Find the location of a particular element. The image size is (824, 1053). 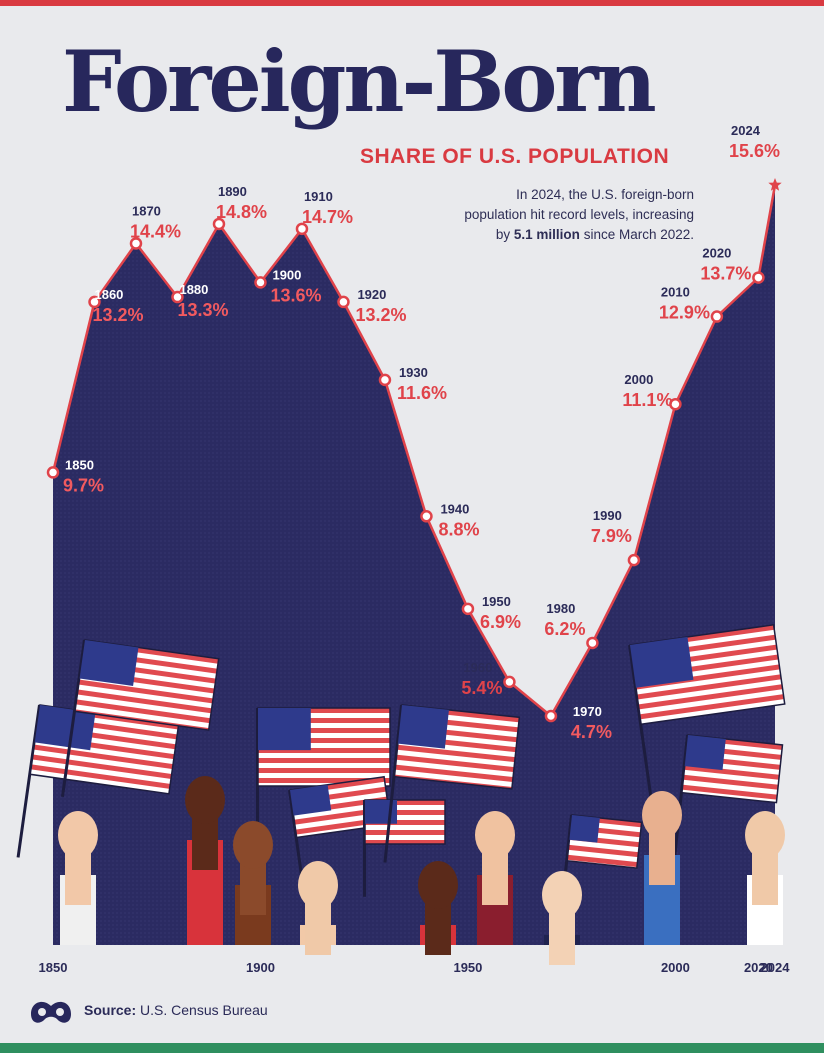

value-label: 11.6% is located at coordinates (422, 393).